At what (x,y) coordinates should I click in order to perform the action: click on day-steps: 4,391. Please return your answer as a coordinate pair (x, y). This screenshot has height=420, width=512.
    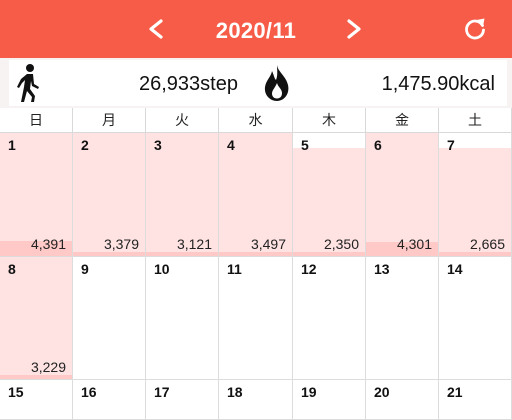
    Looking at the image, I should click on (48, 244).